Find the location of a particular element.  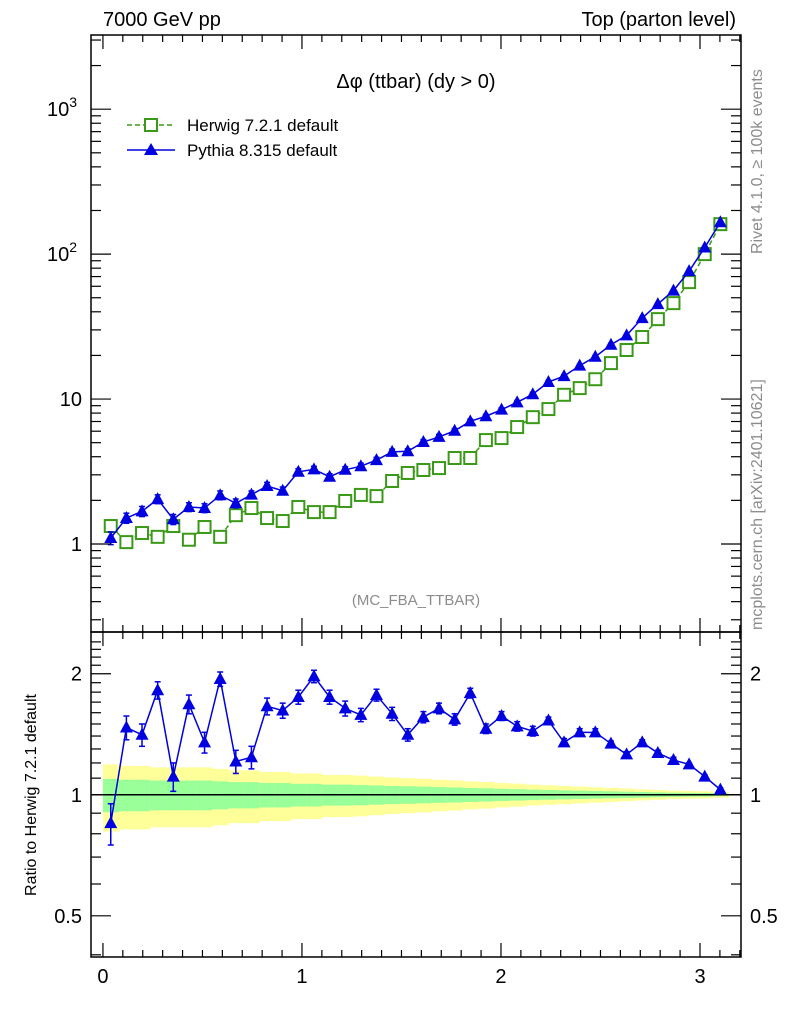

ratio-y-tick-label-left: 1 is located at coordinates (76, 796).